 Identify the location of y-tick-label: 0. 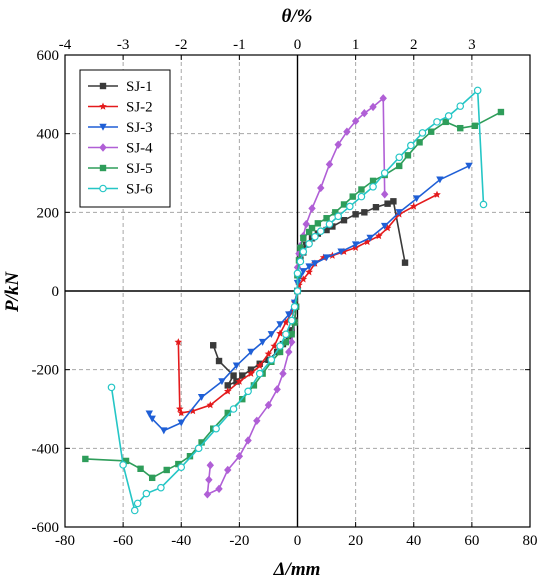
(56, 292).